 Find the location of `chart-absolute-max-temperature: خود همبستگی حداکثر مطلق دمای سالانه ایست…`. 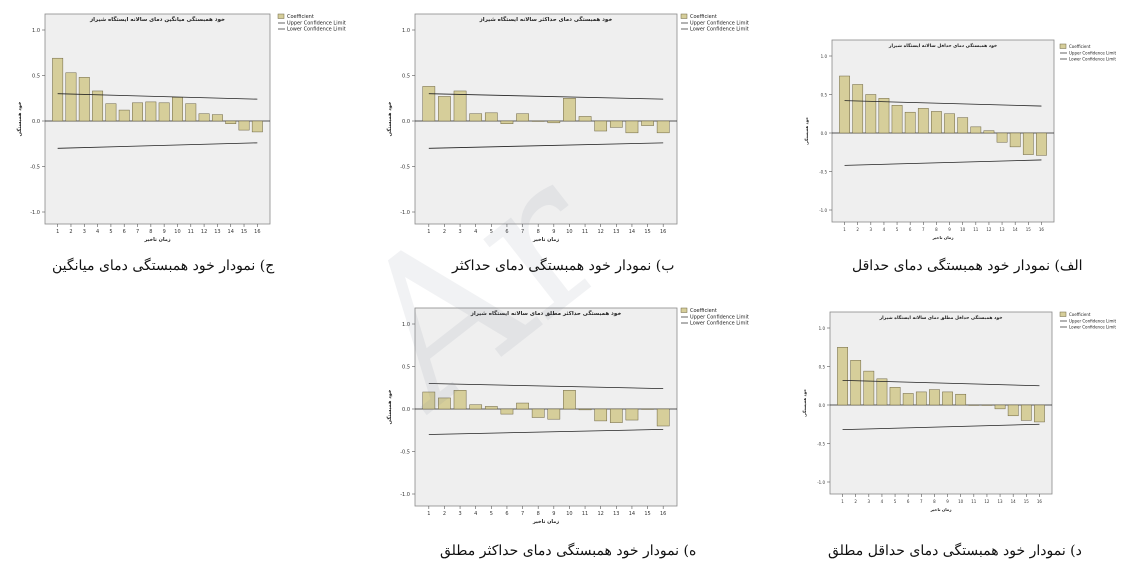

chart-absolute-max-temperature: خود همبستگی حداکثر مطلق دمای سالانه ایست… is located at coordinates (567, 416).